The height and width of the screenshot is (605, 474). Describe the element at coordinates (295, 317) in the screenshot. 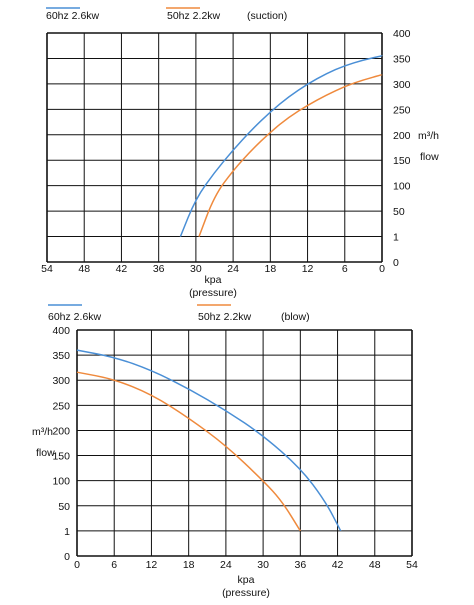

I see `chart-annotation: (blow)` at that location.